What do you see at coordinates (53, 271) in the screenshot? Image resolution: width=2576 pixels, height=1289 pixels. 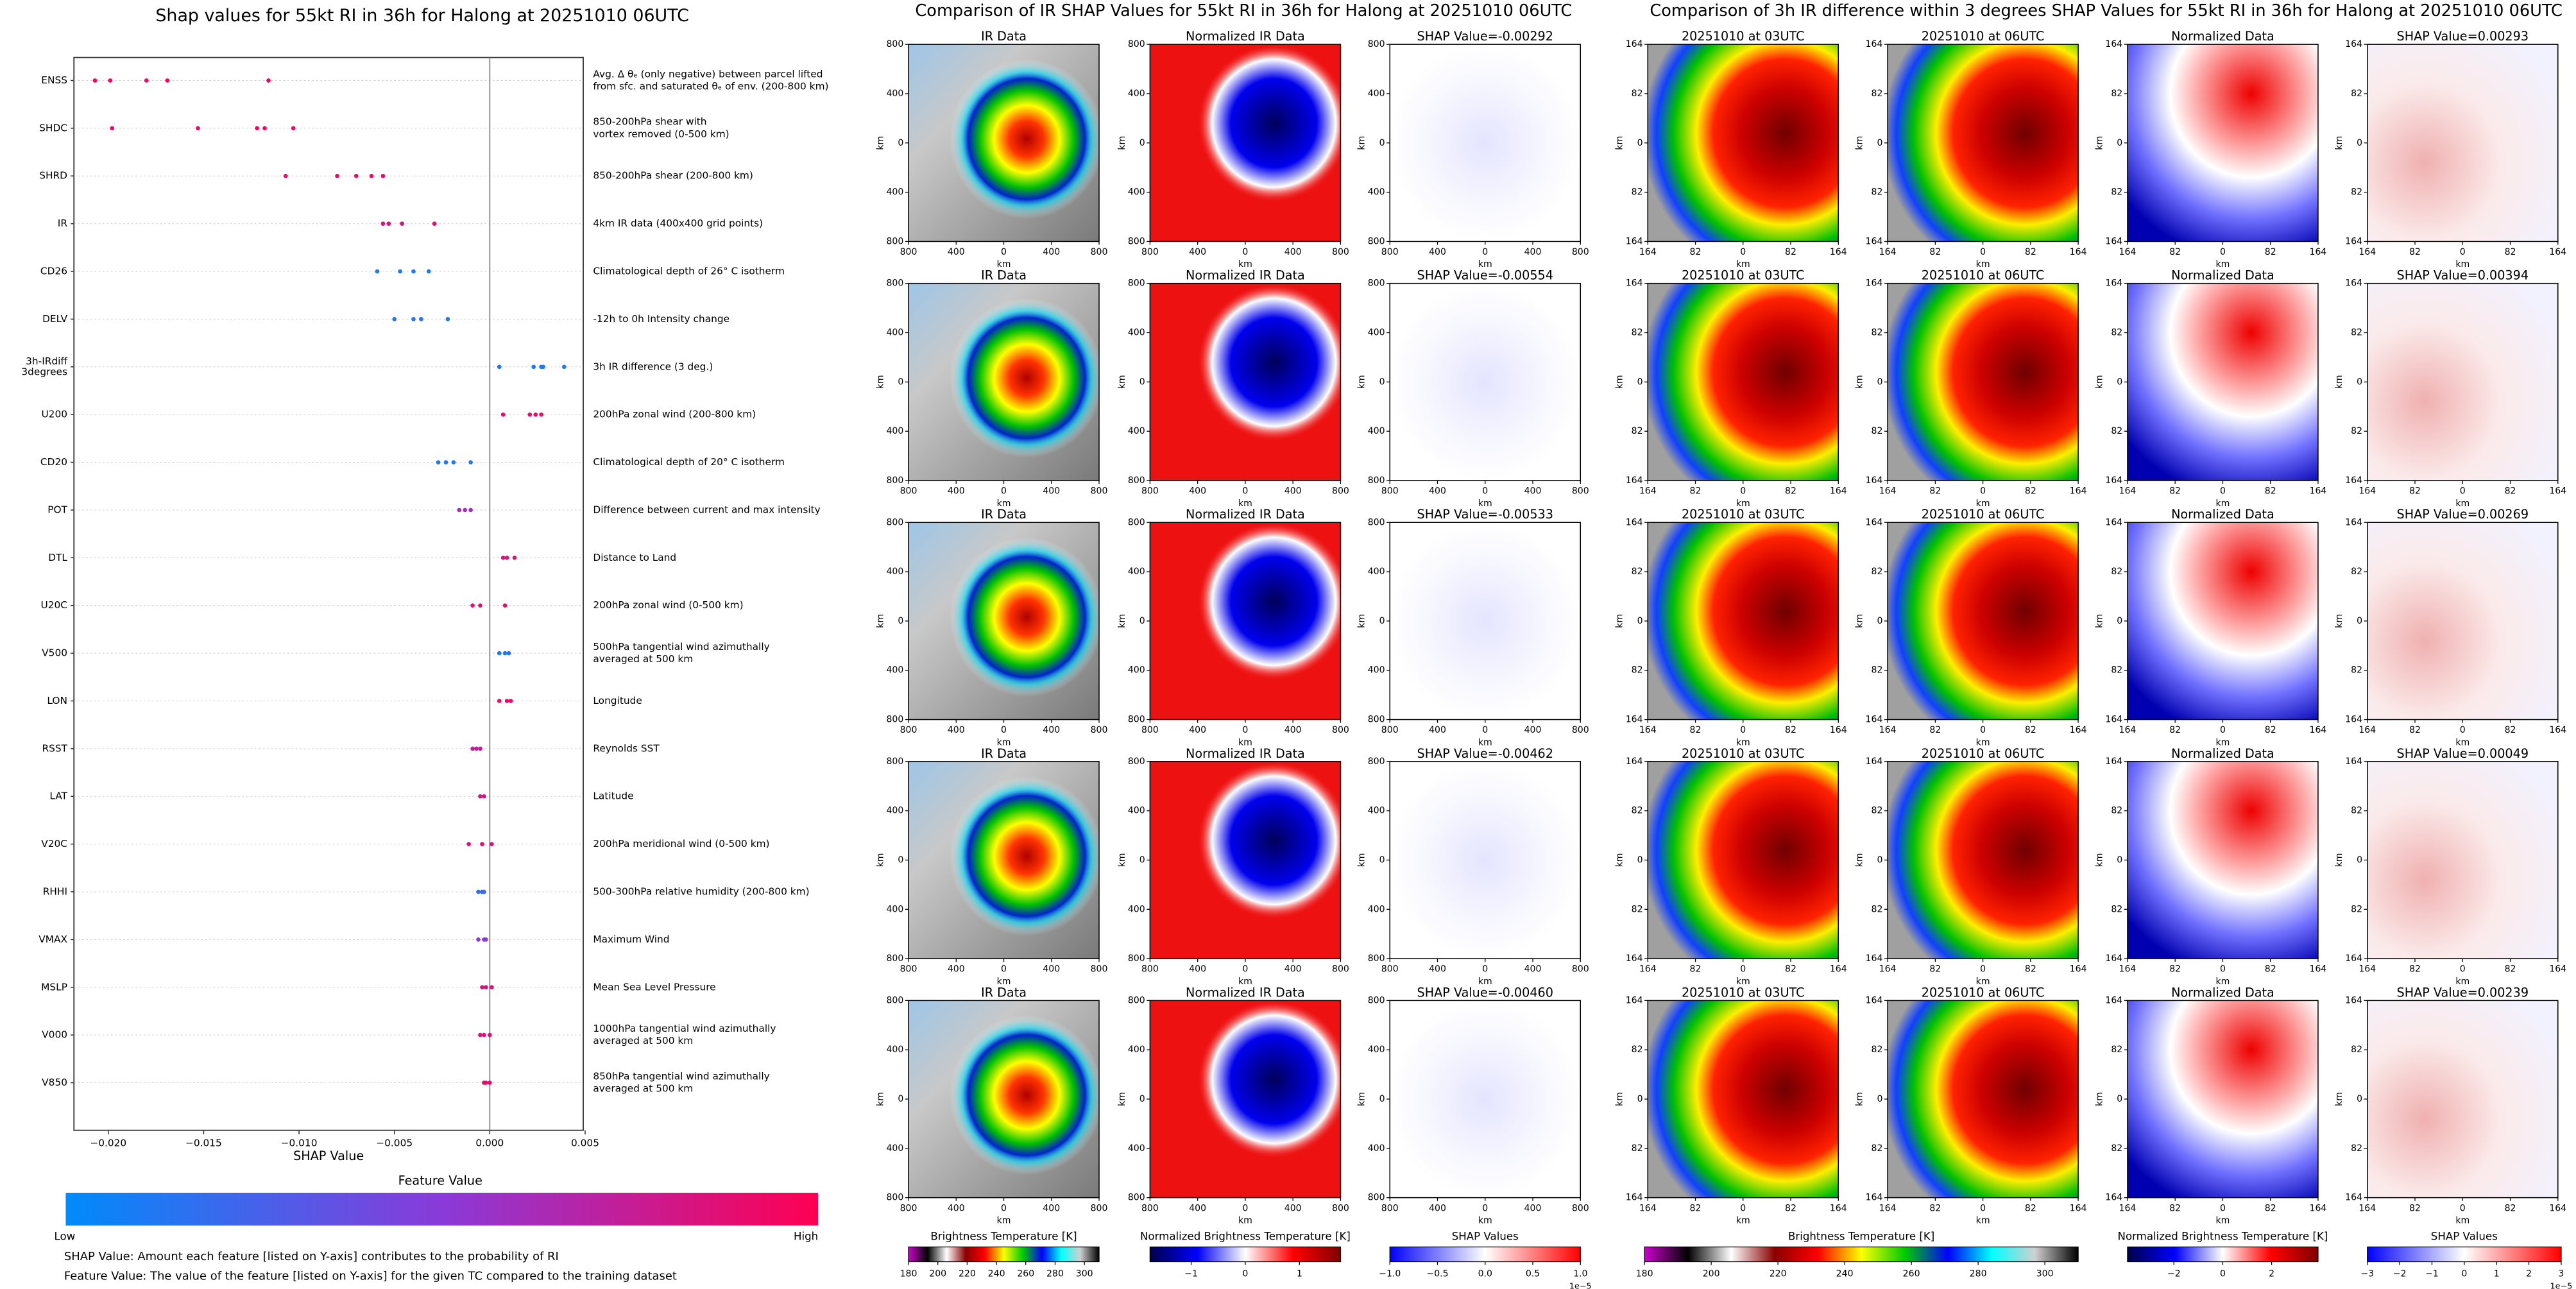 I see `y-tick-label: CD26` at bounding box center [53, 271].